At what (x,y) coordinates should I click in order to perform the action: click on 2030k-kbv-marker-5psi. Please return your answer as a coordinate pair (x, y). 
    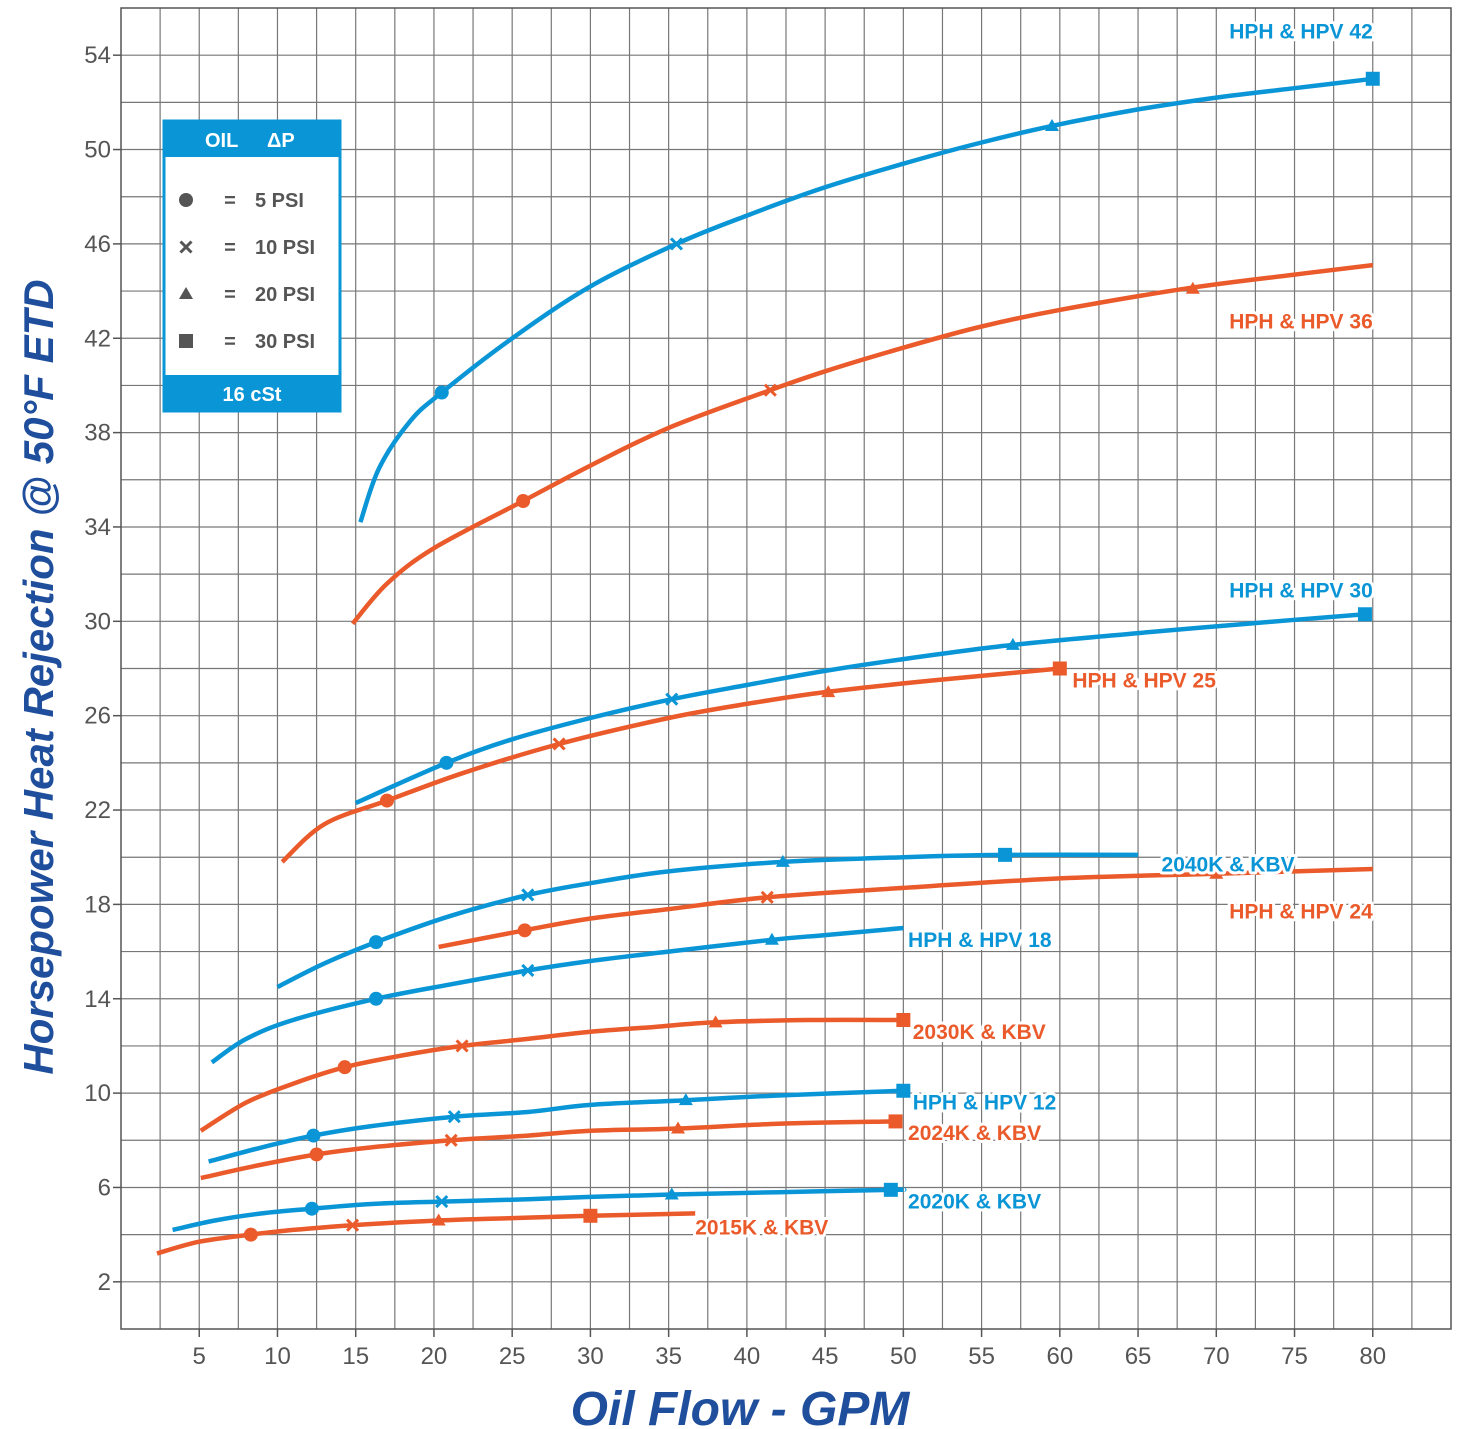
    Looking at the image, I should click on (345, 1067).